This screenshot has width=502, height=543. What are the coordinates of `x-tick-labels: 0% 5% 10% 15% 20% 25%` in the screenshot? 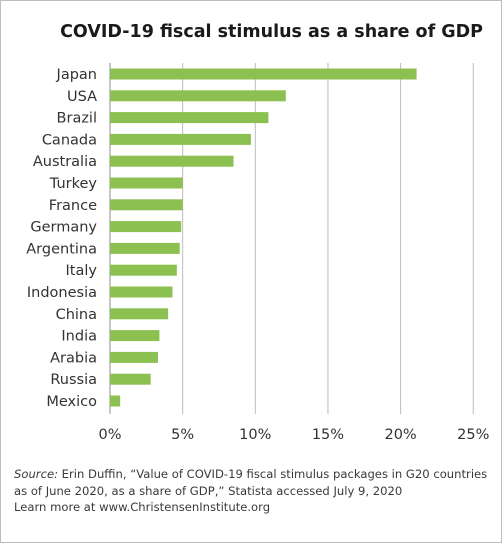 It's located at (293, 435).